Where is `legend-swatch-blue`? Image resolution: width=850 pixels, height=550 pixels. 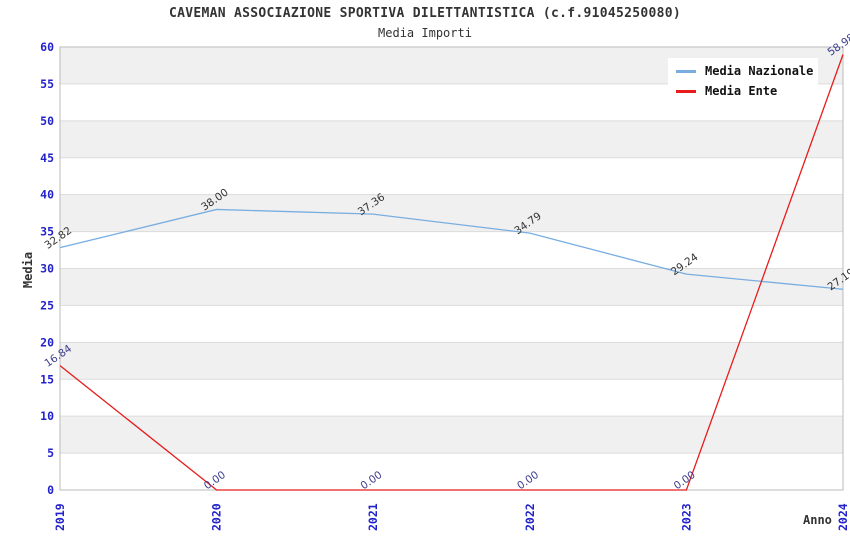
legend-swatch-blue is located at coordinates (686, 71).